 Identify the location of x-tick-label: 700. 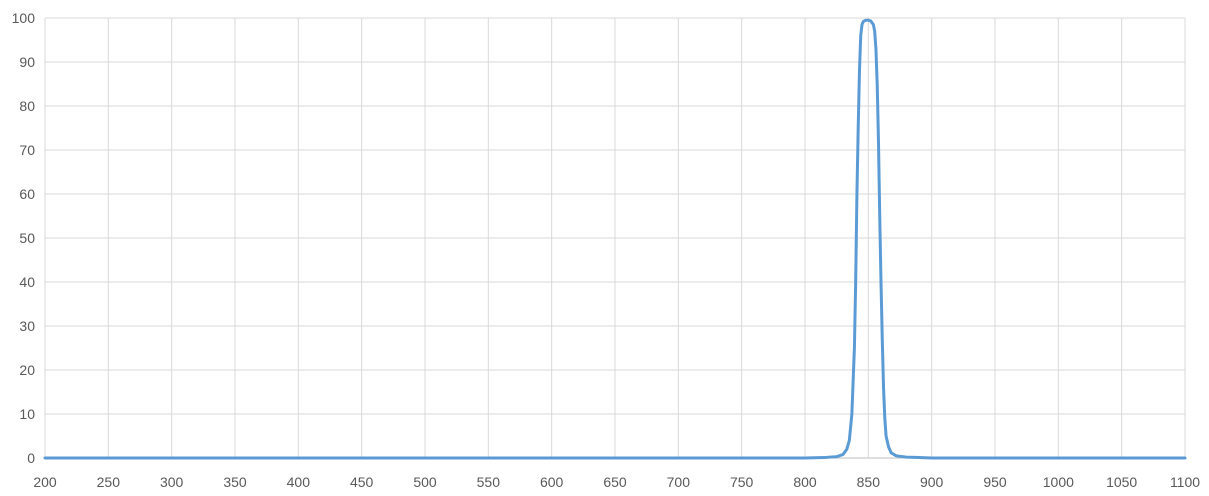
(679, 482).